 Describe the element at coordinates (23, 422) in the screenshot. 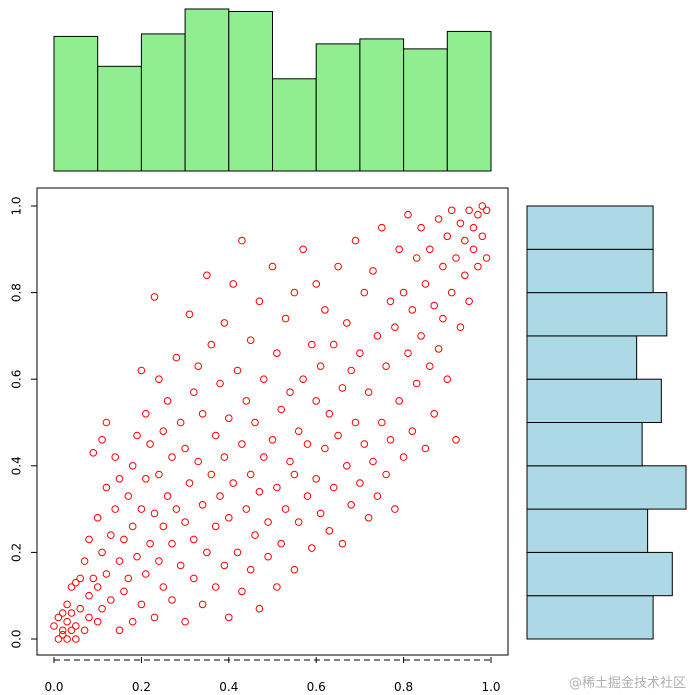

I see `y-axis: 0.0 0.2 0.4 0.6 0.8 1.0` at that location.